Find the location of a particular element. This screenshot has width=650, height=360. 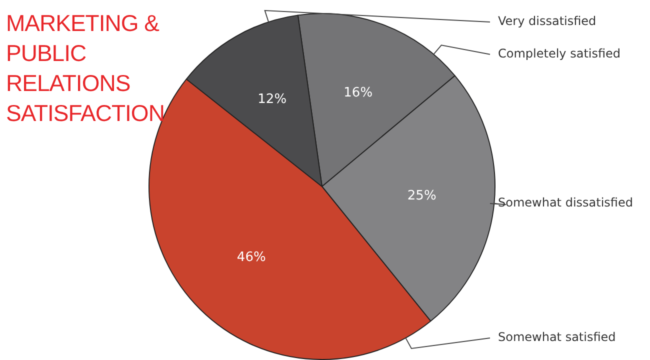

slice-label: Completely satisfied is located at coordinates (559, 53).